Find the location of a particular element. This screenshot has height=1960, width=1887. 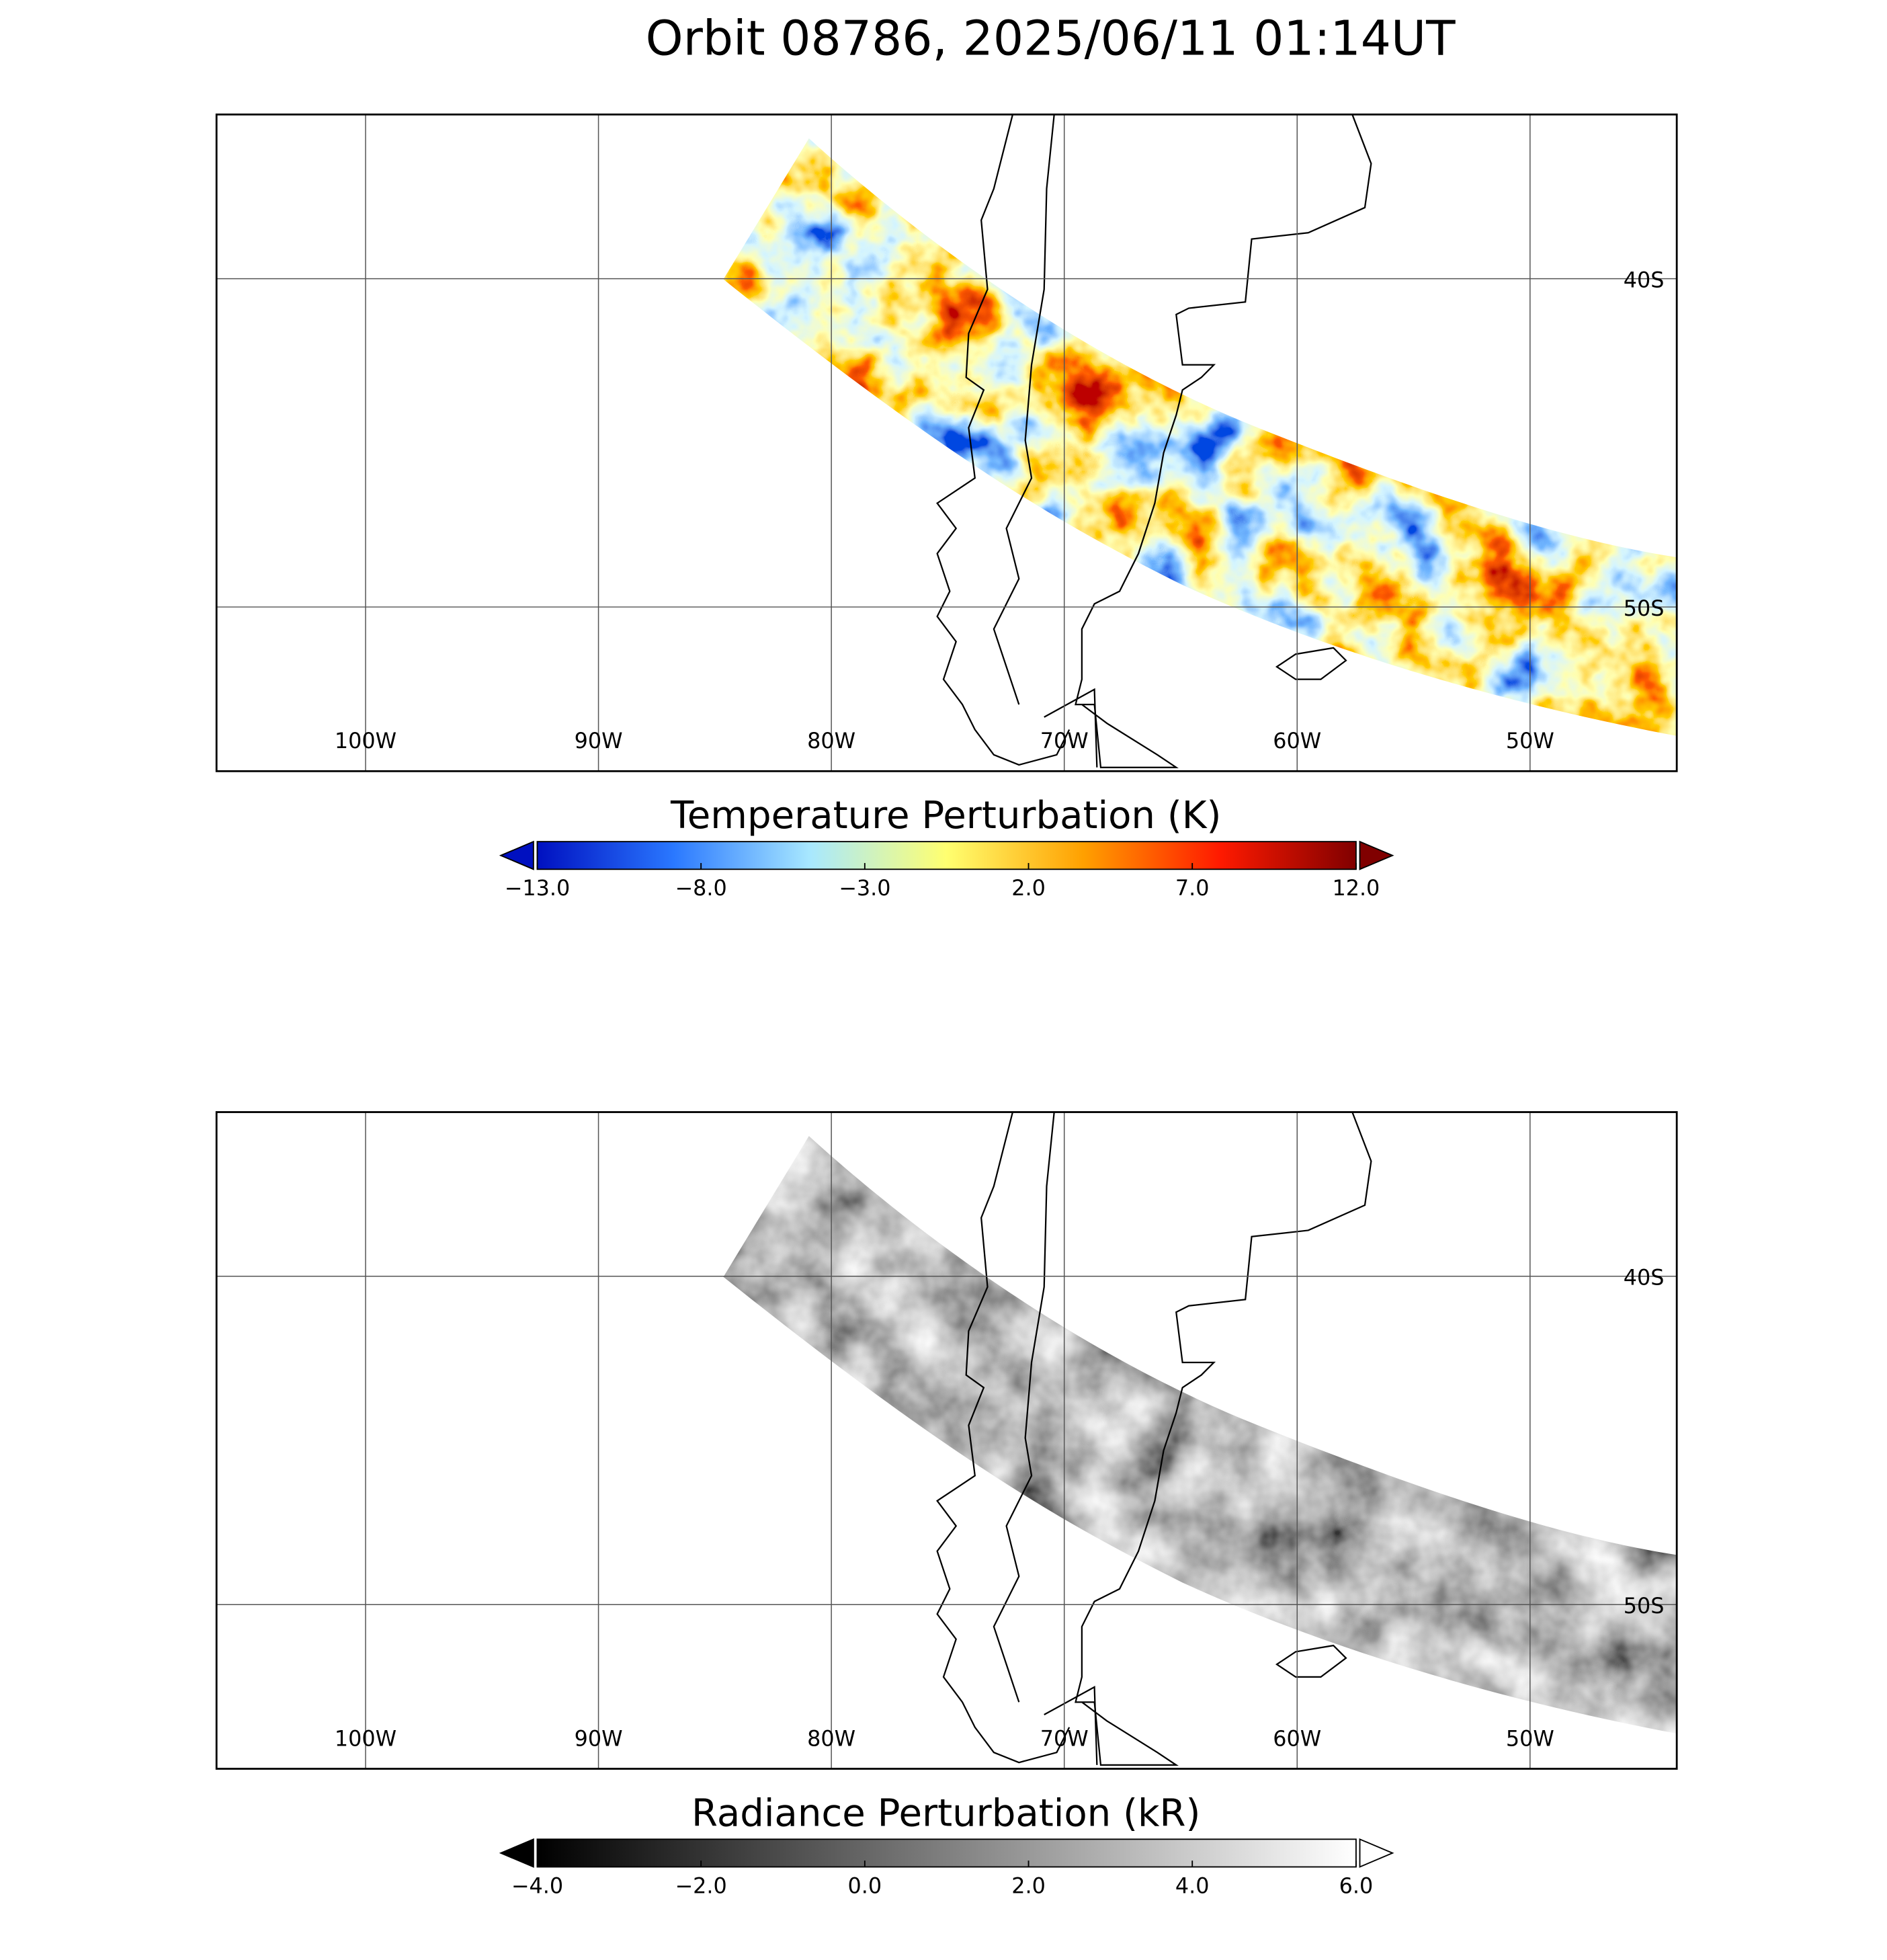

colorbar-tick-label: 0.0 is located at coordinates (865, 1885).